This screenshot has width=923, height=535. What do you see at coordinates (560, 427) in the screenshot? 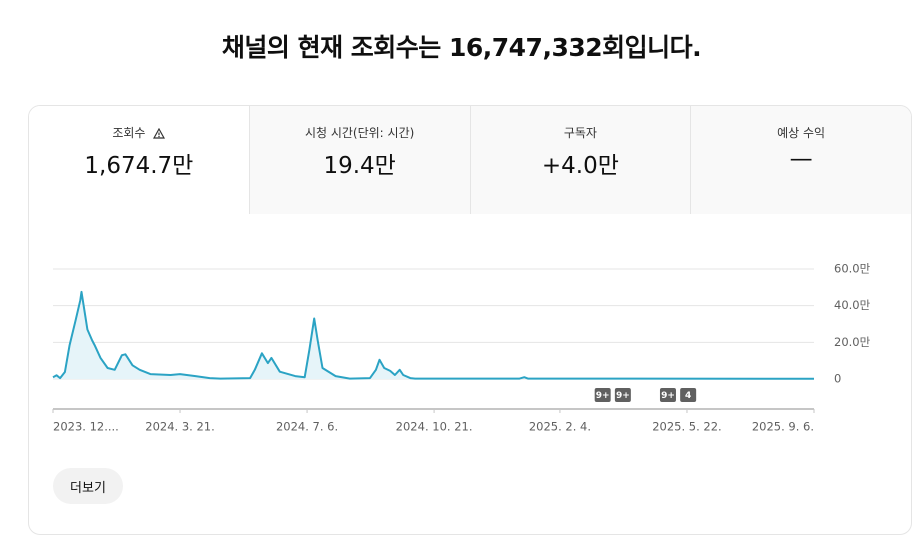
I see `x-tick-label: 2025. 2. 4.` at bounding box center [560, 427].